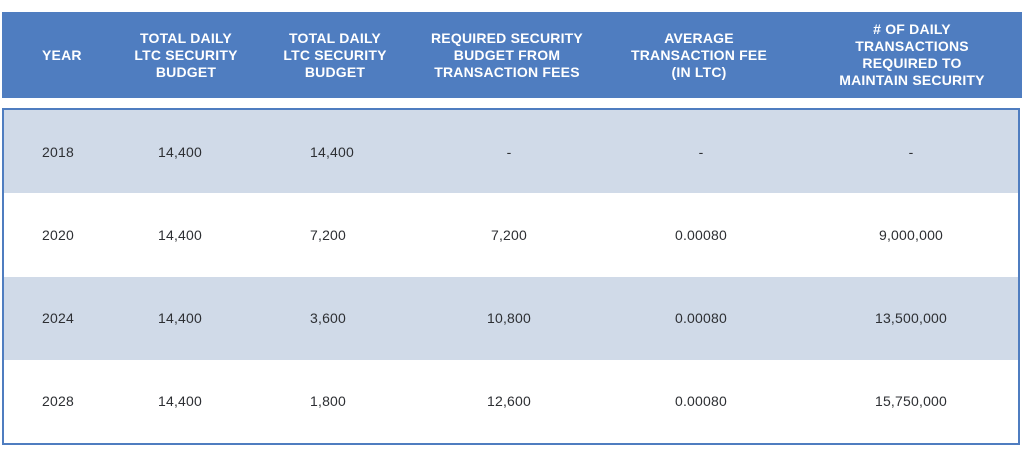  I want to click on cell-total-daily-budget-2: 14,400, so click(332, 151).